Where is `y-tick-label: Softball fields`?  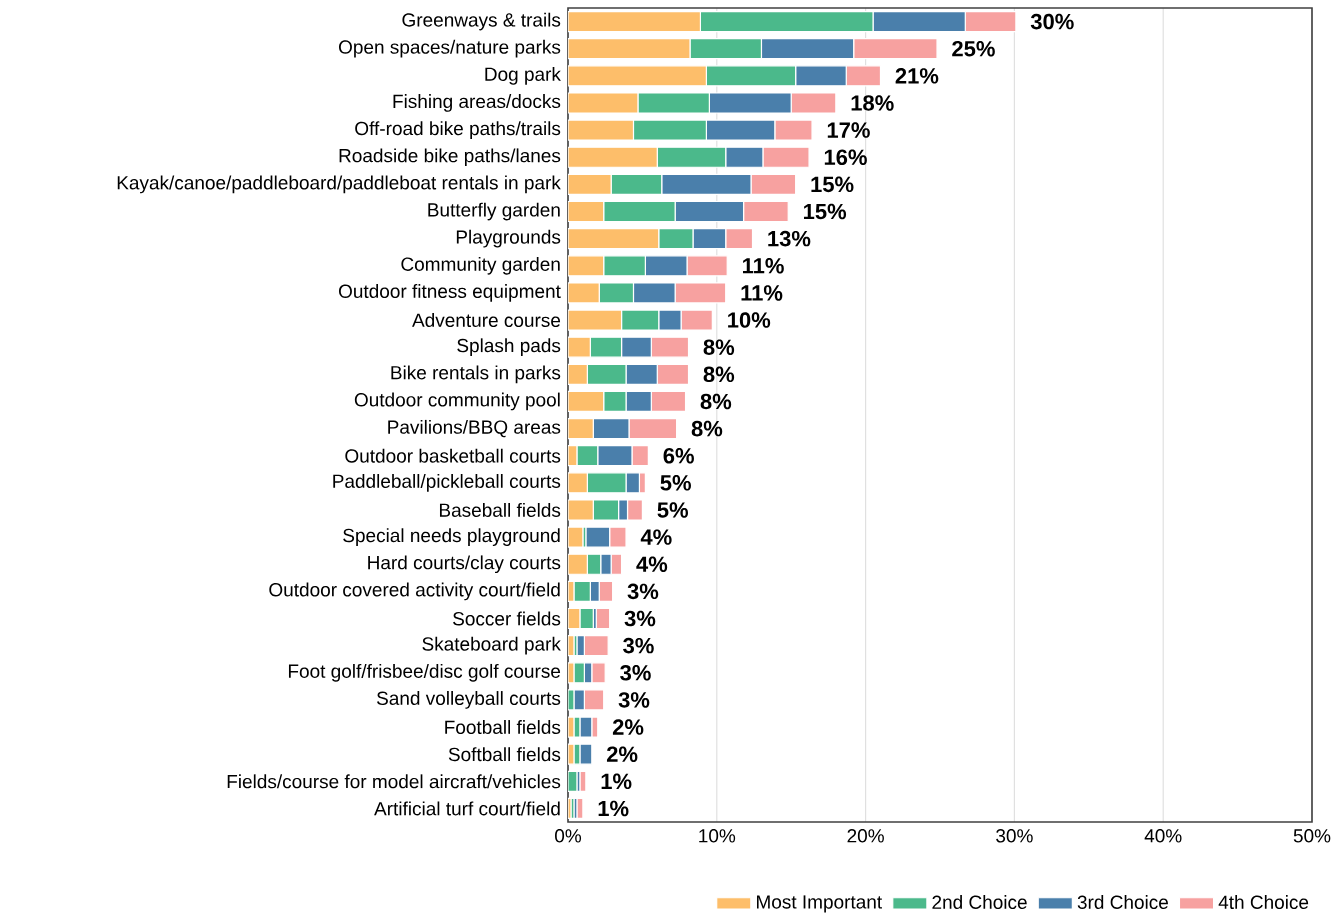 y-tick-label: Softball fields is located at coordinates (504, 754).